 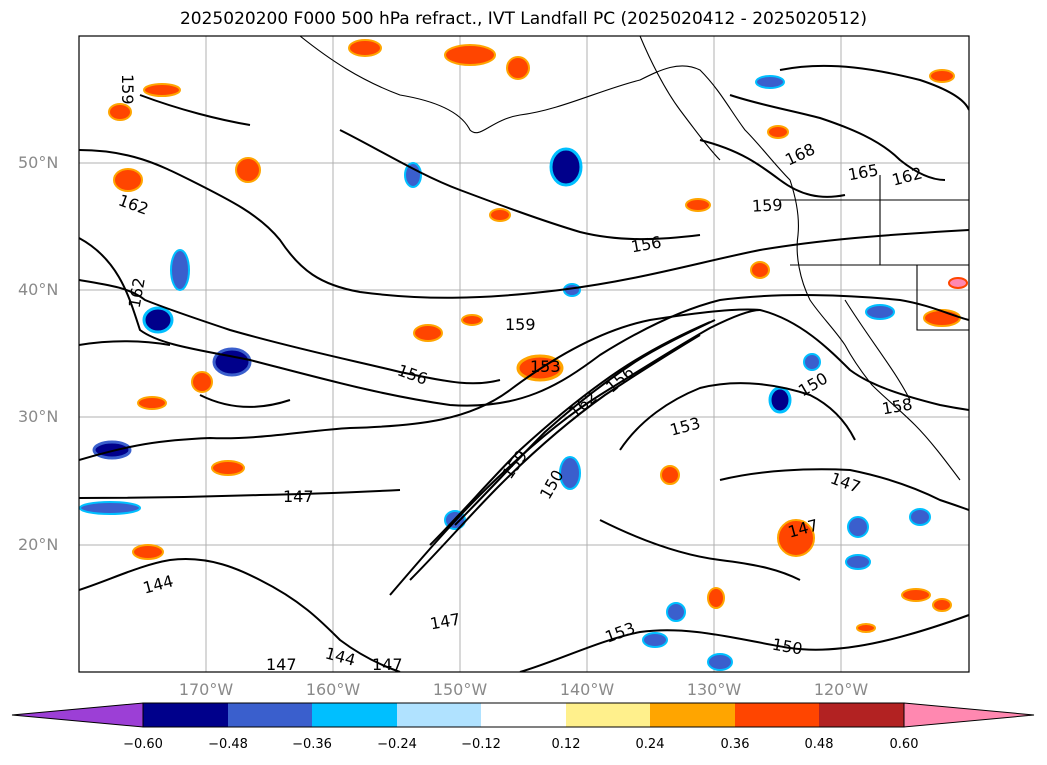 What do you see at coordinates (333, 689) in the screenshot?
I see `lon-label: 160°W` at bounding box center [333, 689].